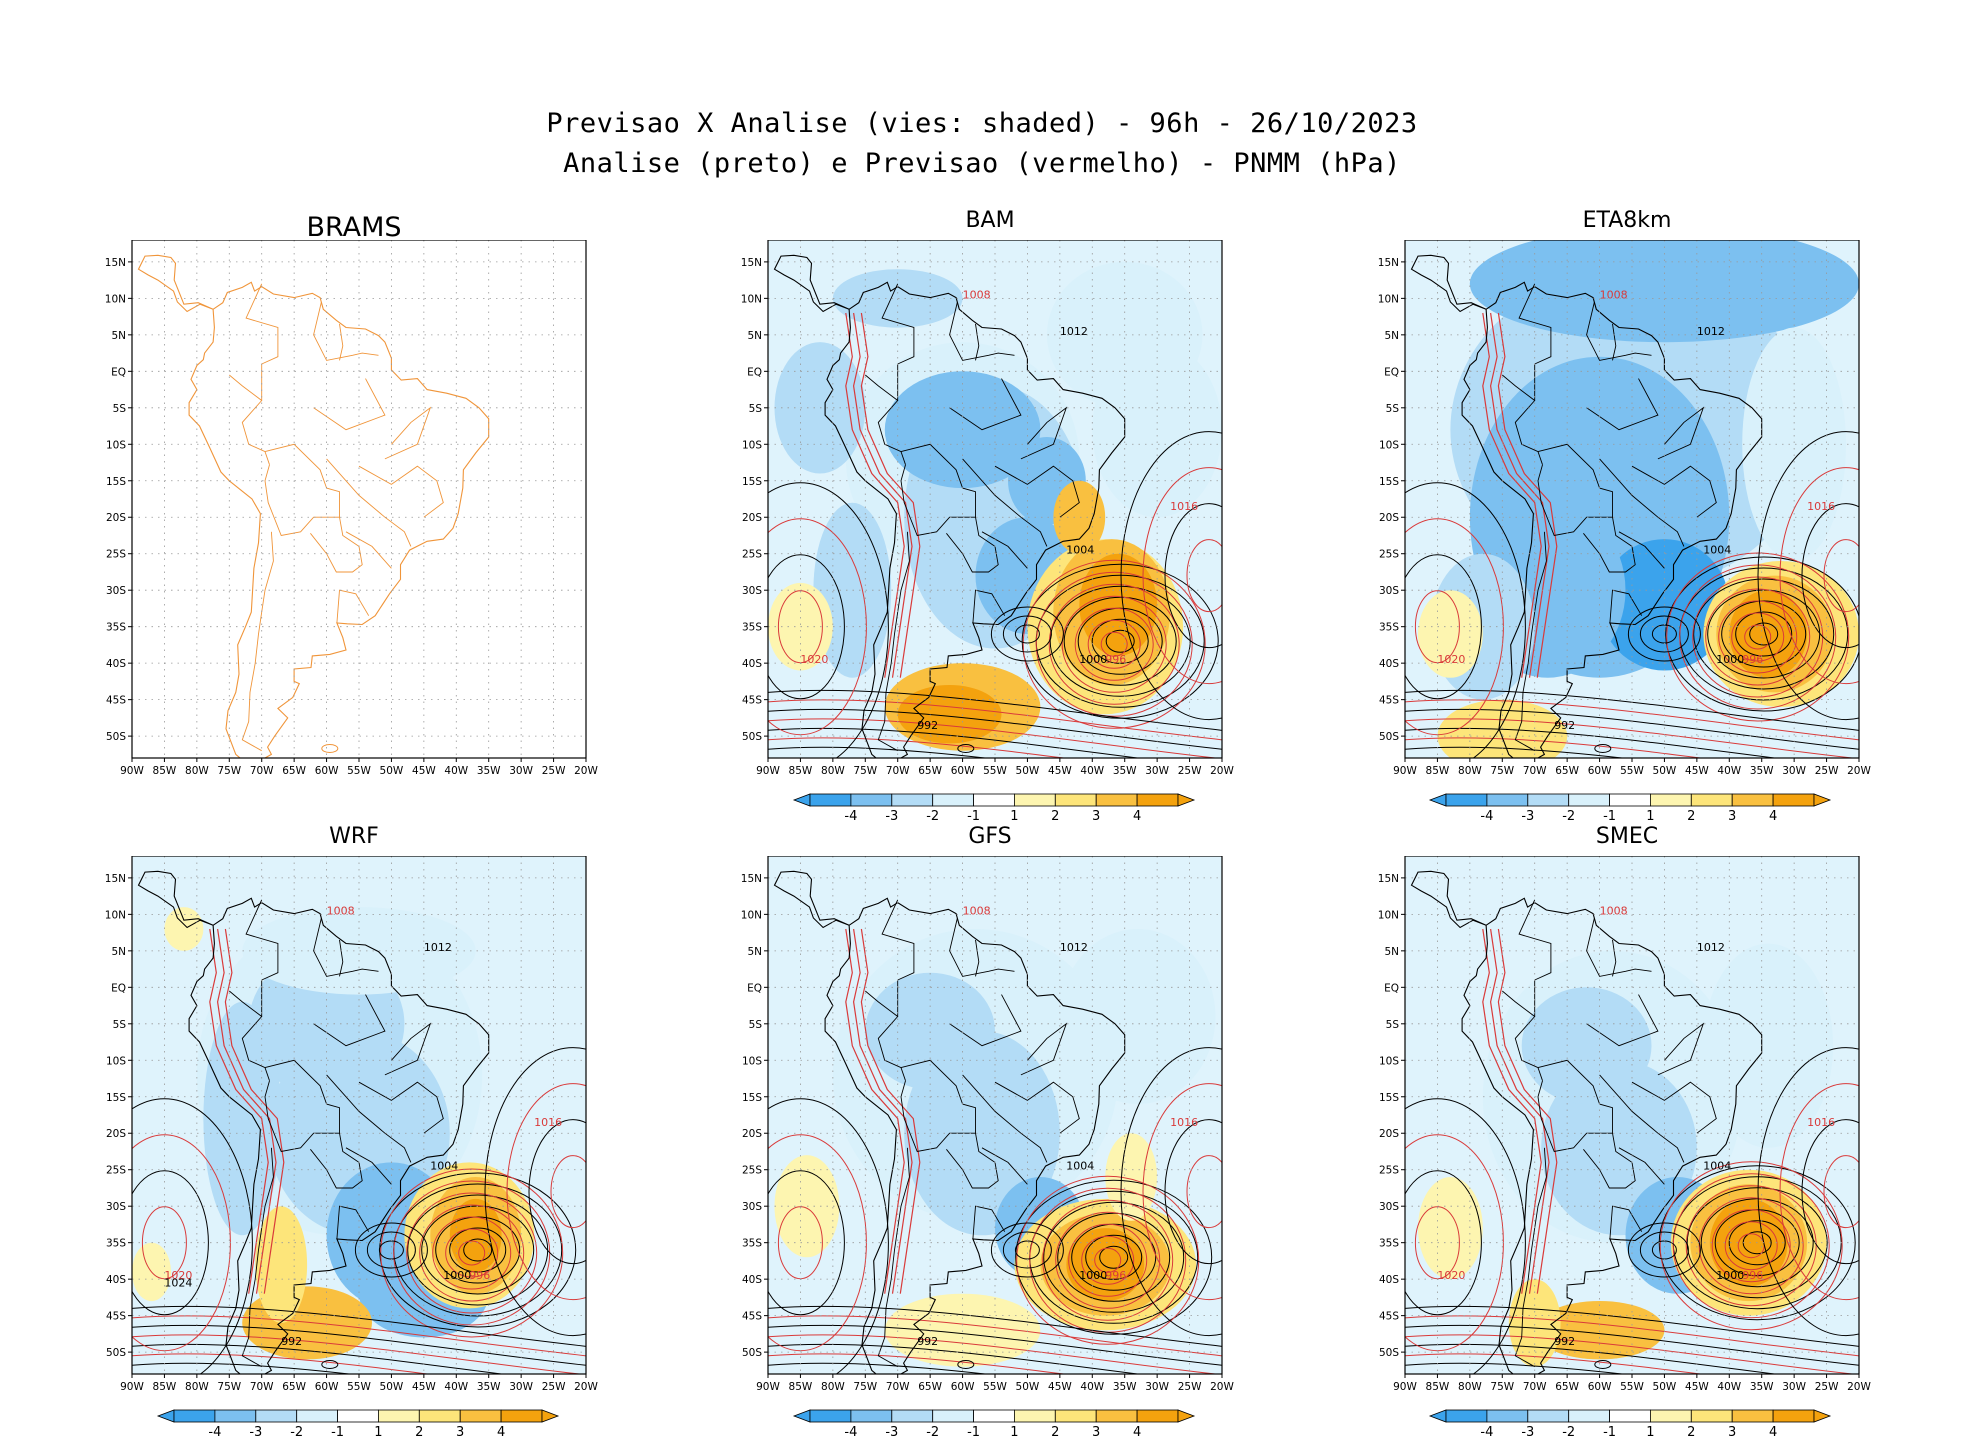 The image size is (1964, 1436). I want to click on colorbar-swatch-pos1, so click(1034, 1416).